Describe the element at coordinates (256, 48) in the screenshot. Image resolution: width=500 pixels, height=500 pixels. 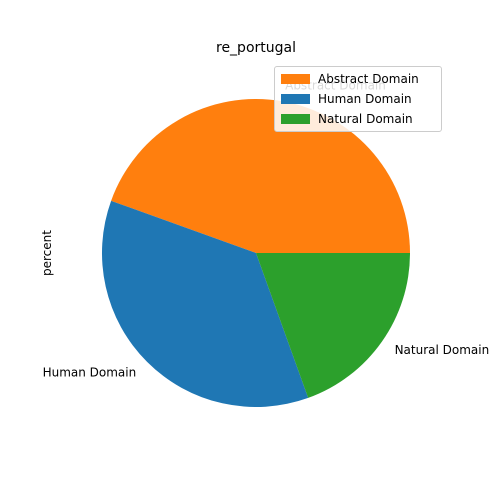
I see `chart-title: re_portugal` at that location.